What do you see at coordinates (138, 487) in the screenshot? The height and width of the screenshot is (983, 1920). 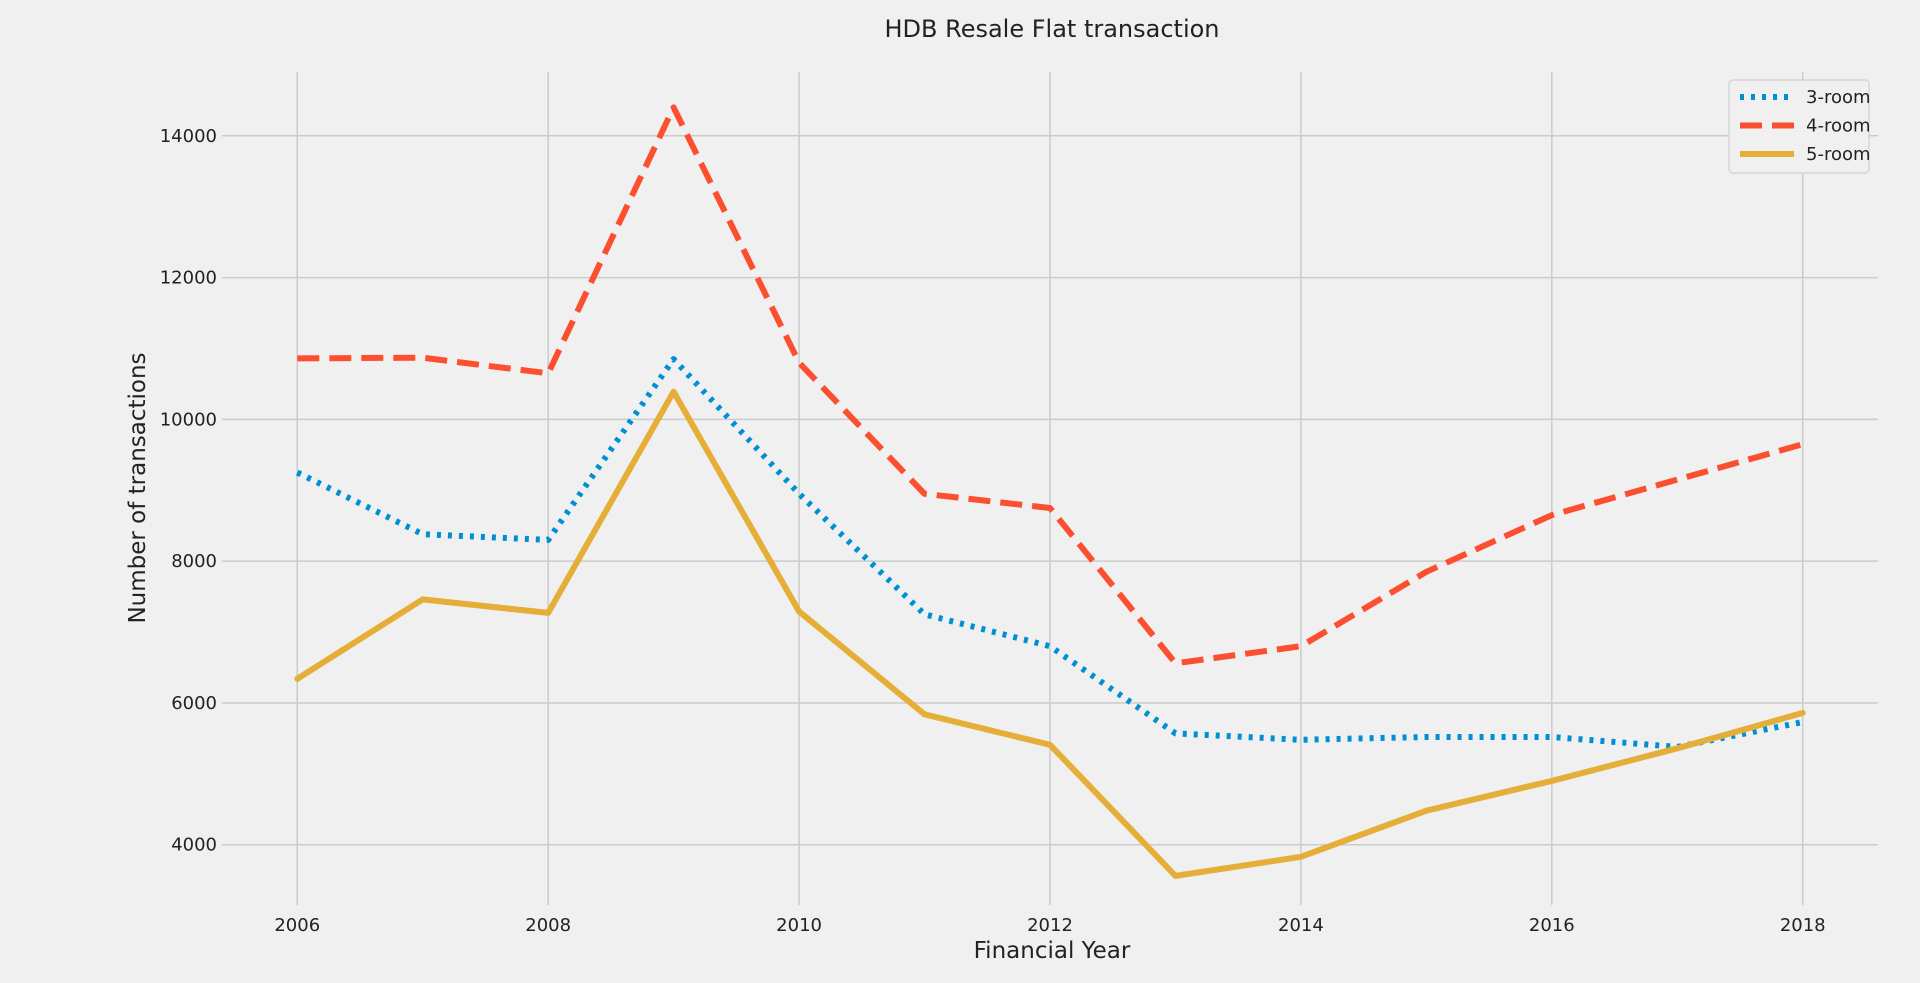 I see `y-axis-label: Number of transactions` at bounding box center [138, 487].